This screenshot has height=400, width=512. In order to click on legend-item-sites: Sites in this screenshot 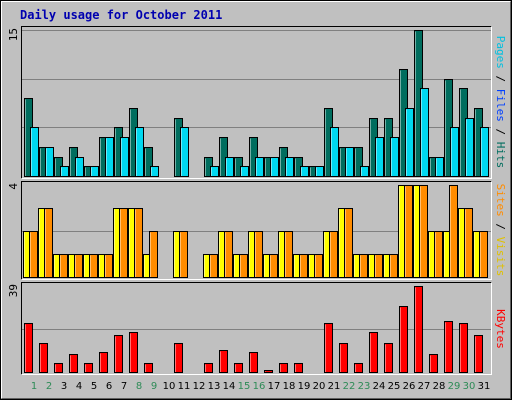, I will do `click(500, 200)`.